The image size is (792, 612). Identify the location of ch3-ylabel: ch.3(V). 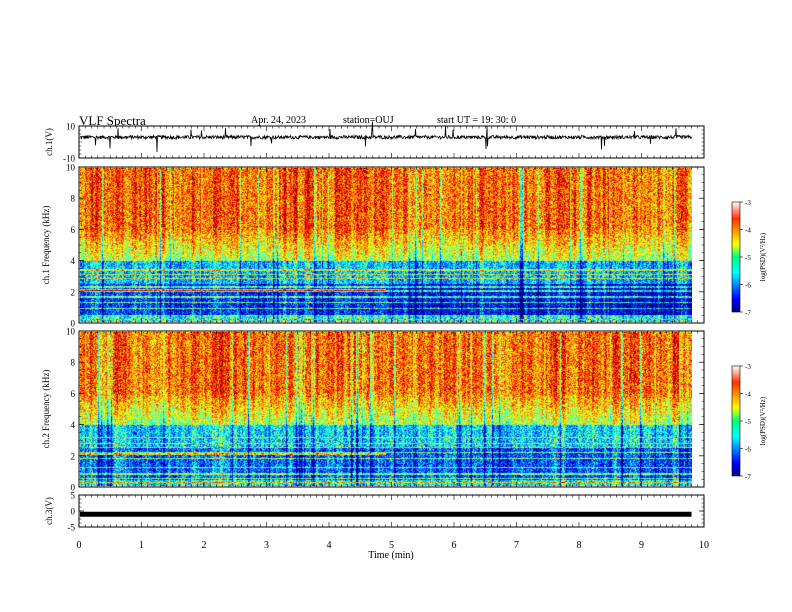
(49, 511).